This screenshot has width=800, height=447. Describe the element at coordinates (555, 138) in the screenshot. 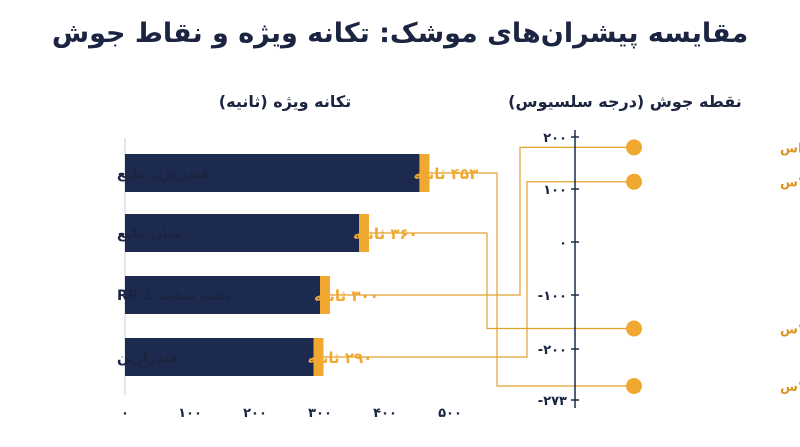

I see `y-tick-label: ۲۰۰` at that location.